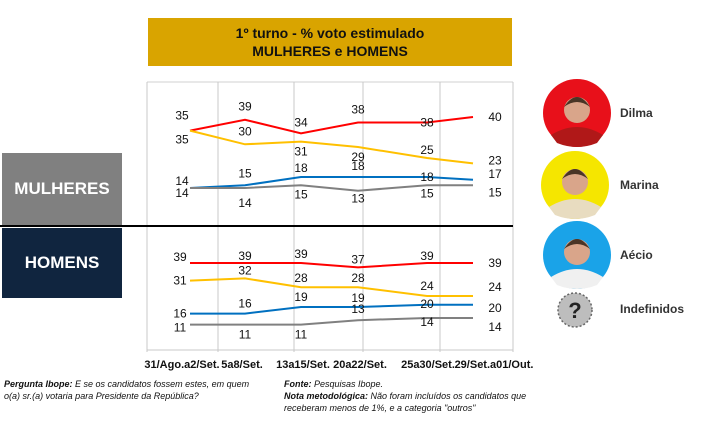 This screenshot has height=424, width=707. What do you see at coordinates (652, 309) in the screenshot?
I see `legend-indefinidos: Indefinidos` at bounding box center [652, 309].